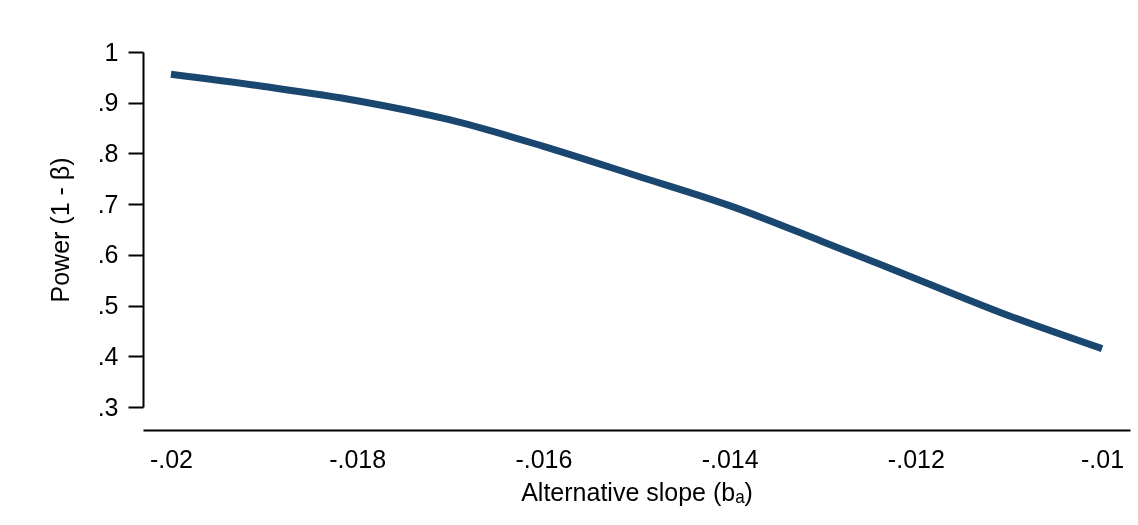 The width and height of the screenshot is (1138, 525). I want to click on x-tick-label: -.016, so click(544, 458).